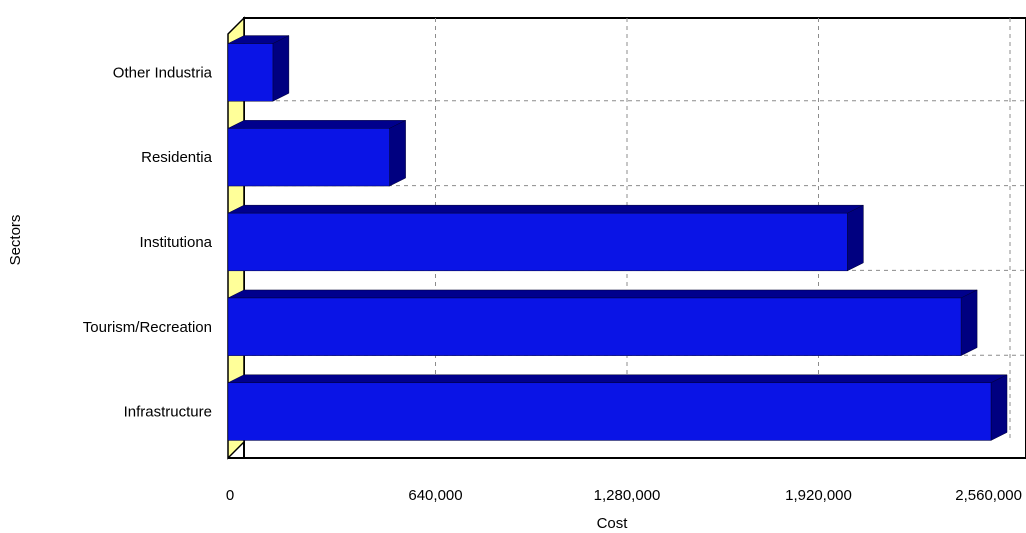 This screenshot has height=533, width=1026. I want to click on y-tick-label: Residentia, so click(177, 157).